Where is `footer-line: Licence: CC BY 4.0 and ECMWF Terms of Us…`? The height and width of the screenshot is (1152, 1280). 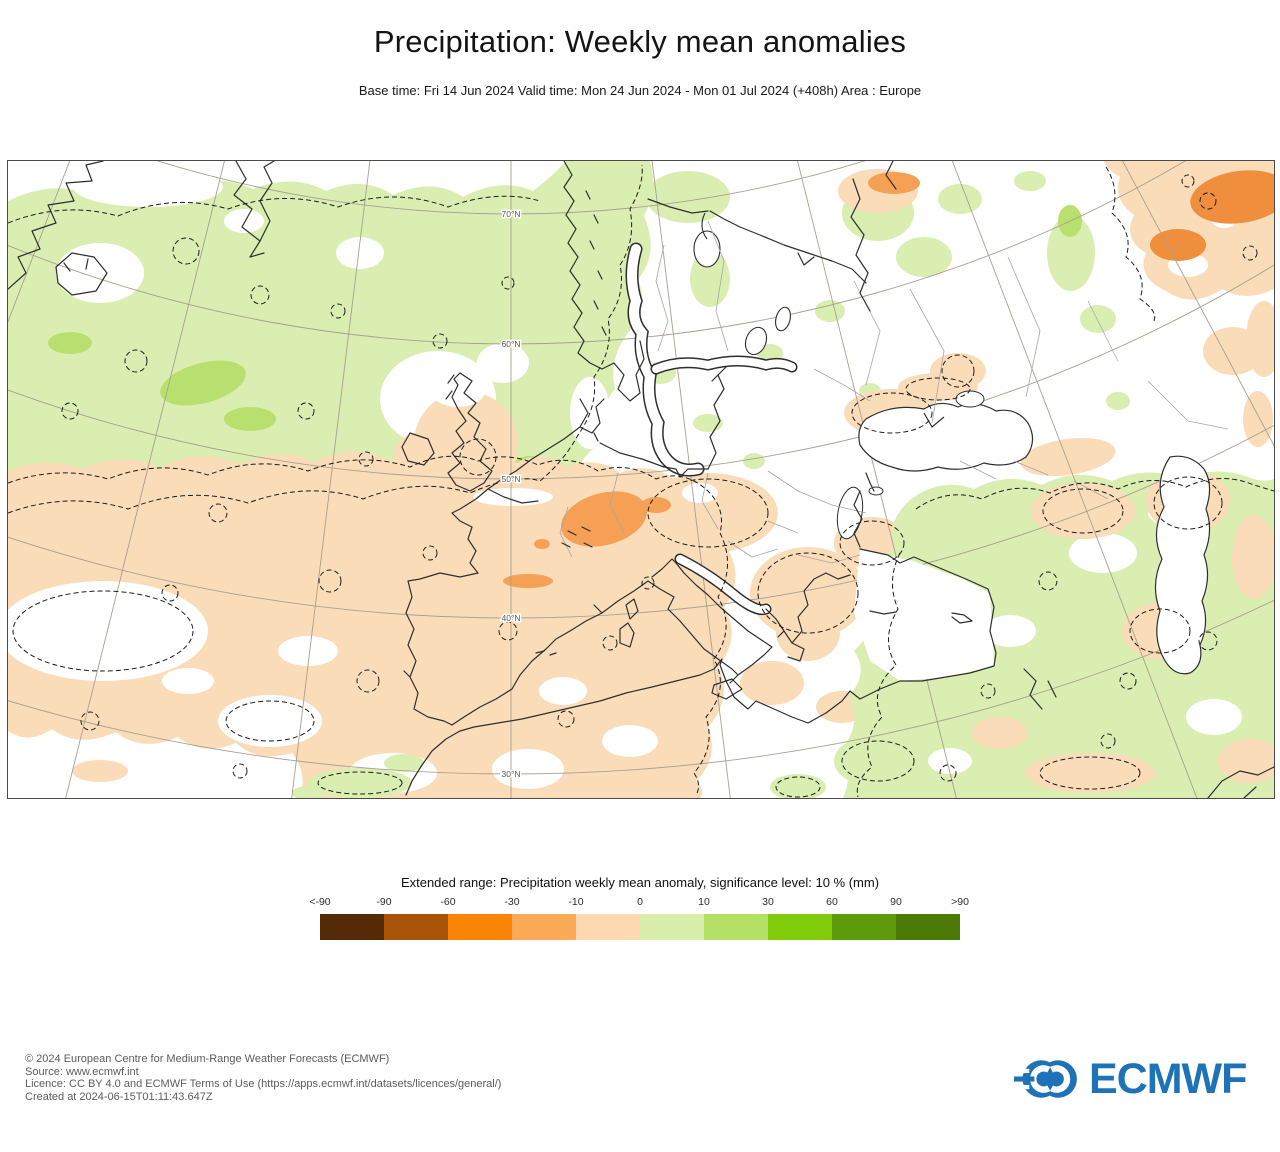
footer-line: Licence: CC BY 4.0 and ECMWF Terms of Us… is located at coordinates (263, 1084).